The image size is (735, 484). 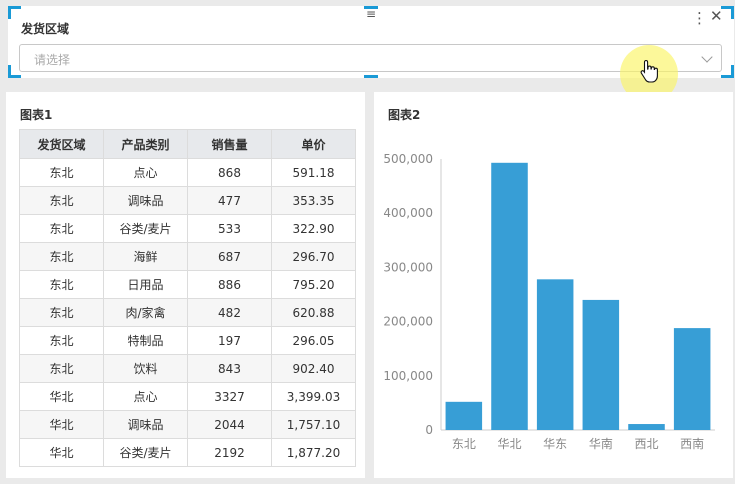 What do you see at coordinates (313, 452) in the screenshot?
I see `table-cell: 1,877.20` at bounding box center [313, 452].